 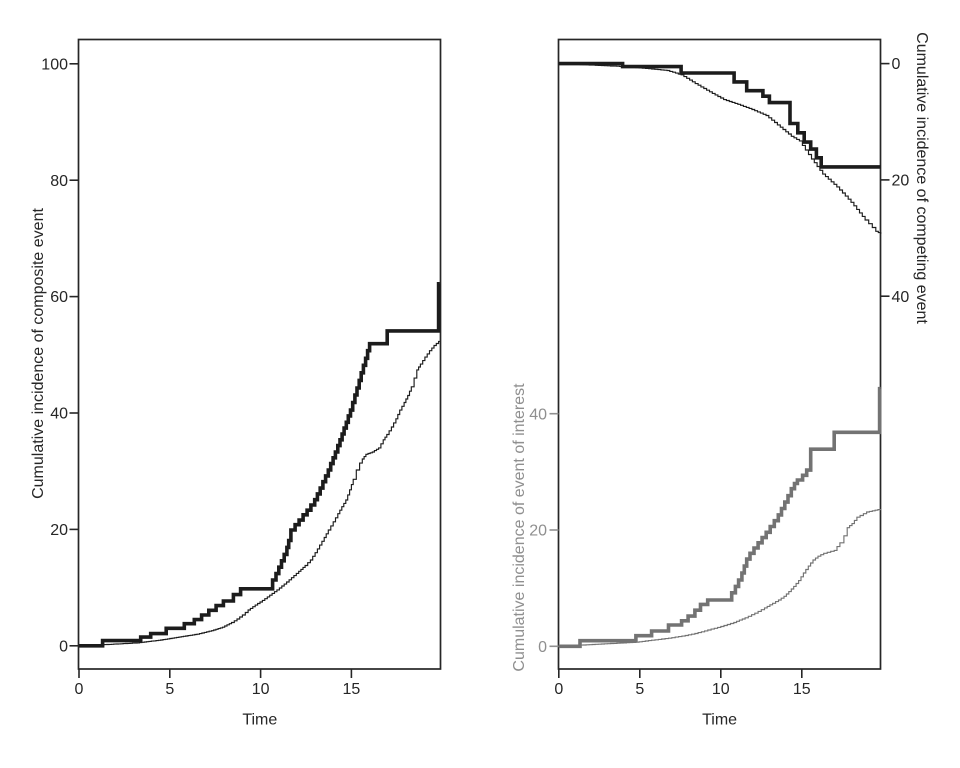 I want to click on svg-text:Cumulative incidence of compos: Cumulative incidence of composite event, so click(x=38, y=353).